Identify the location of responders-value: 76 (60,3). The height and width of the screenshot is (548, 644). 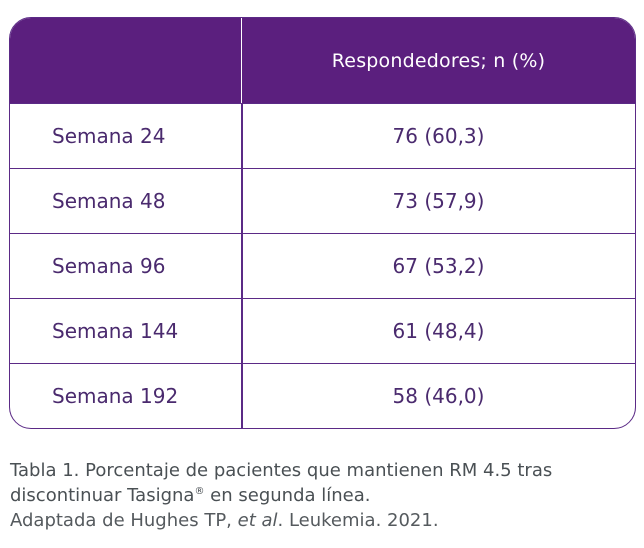
(438, 136).